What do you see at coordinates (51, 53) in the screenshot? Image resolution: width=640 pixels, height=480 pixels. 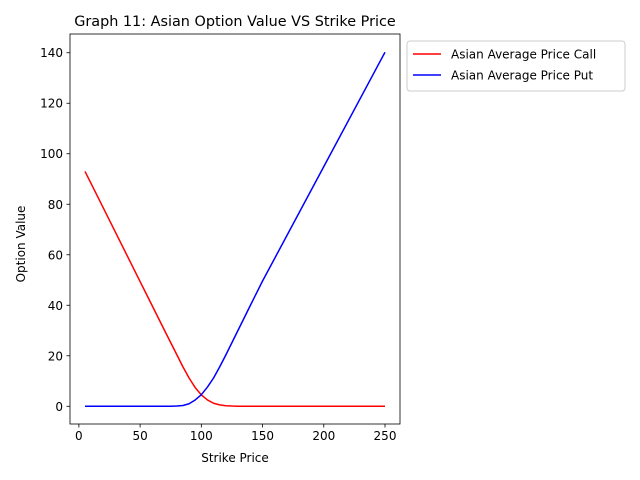 I see `y-tick-label: 140` at bounding box center [51, 53].